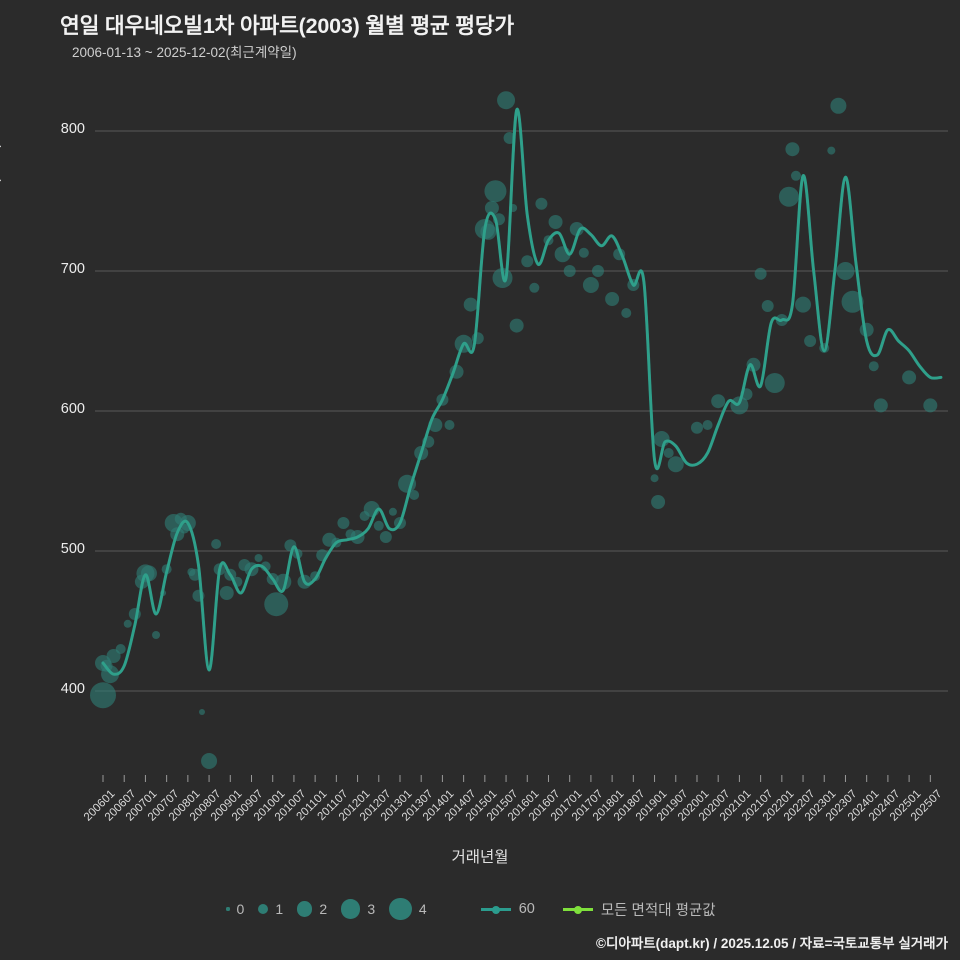 This screenshot has width=960, height=960. I want to click on y-tick-label: 500, so click(72, 549).